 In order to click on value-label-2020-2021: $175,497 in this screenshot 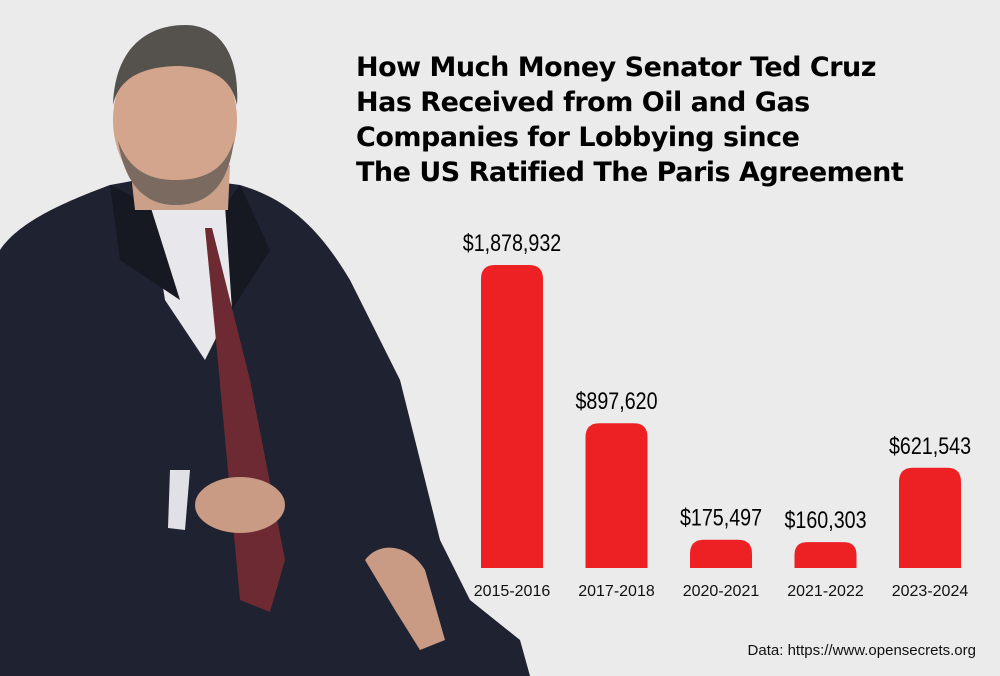, I will do `click(721, 517)`.